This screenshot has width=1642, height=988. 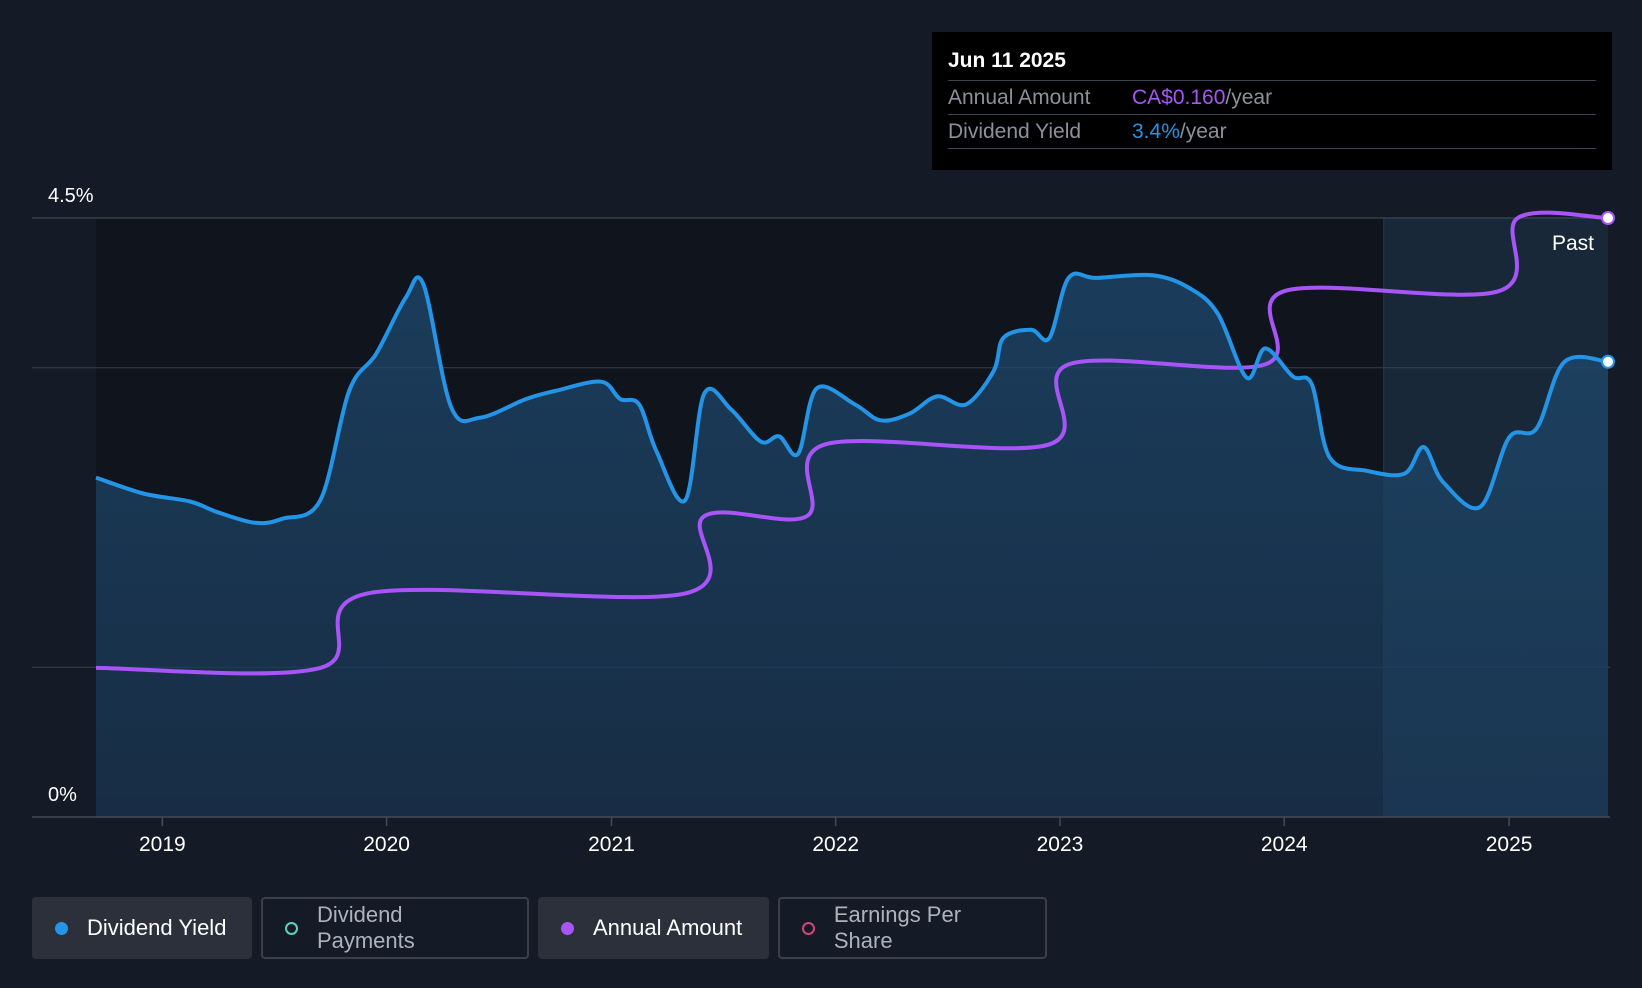 What do you see at coordinates (1015, 131) in the screenshot?
I see `tooltip-label: Dividend Yield` at bounding box center [1015, 131].